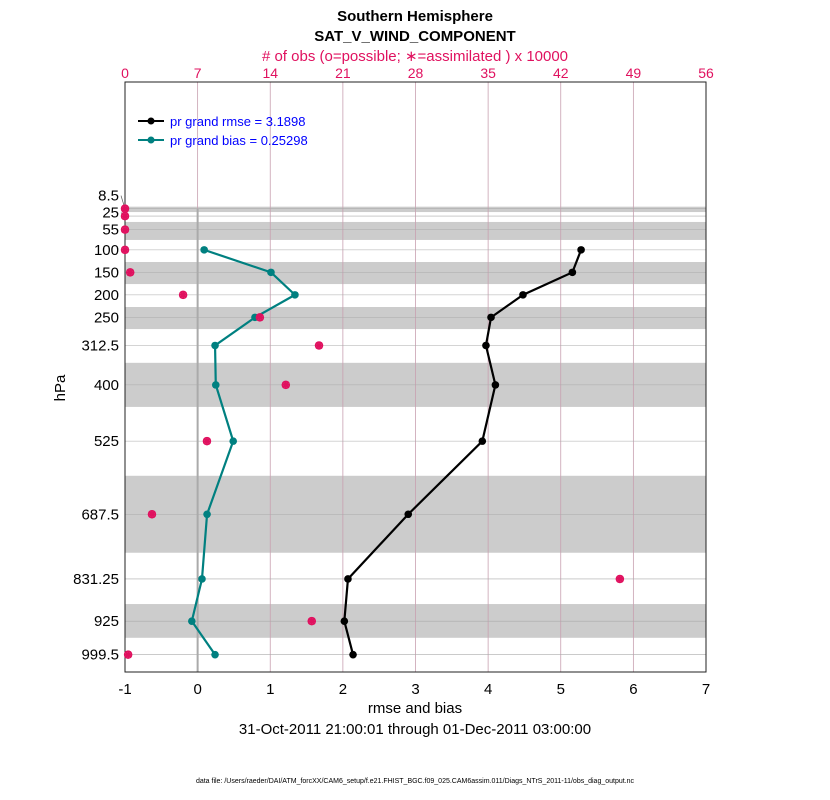 The width and height of the screenshot is (830, 800). Describe the element at coordinates (100, 345) in the screenshot. I see `y-tick-label: 312.5` at that location.